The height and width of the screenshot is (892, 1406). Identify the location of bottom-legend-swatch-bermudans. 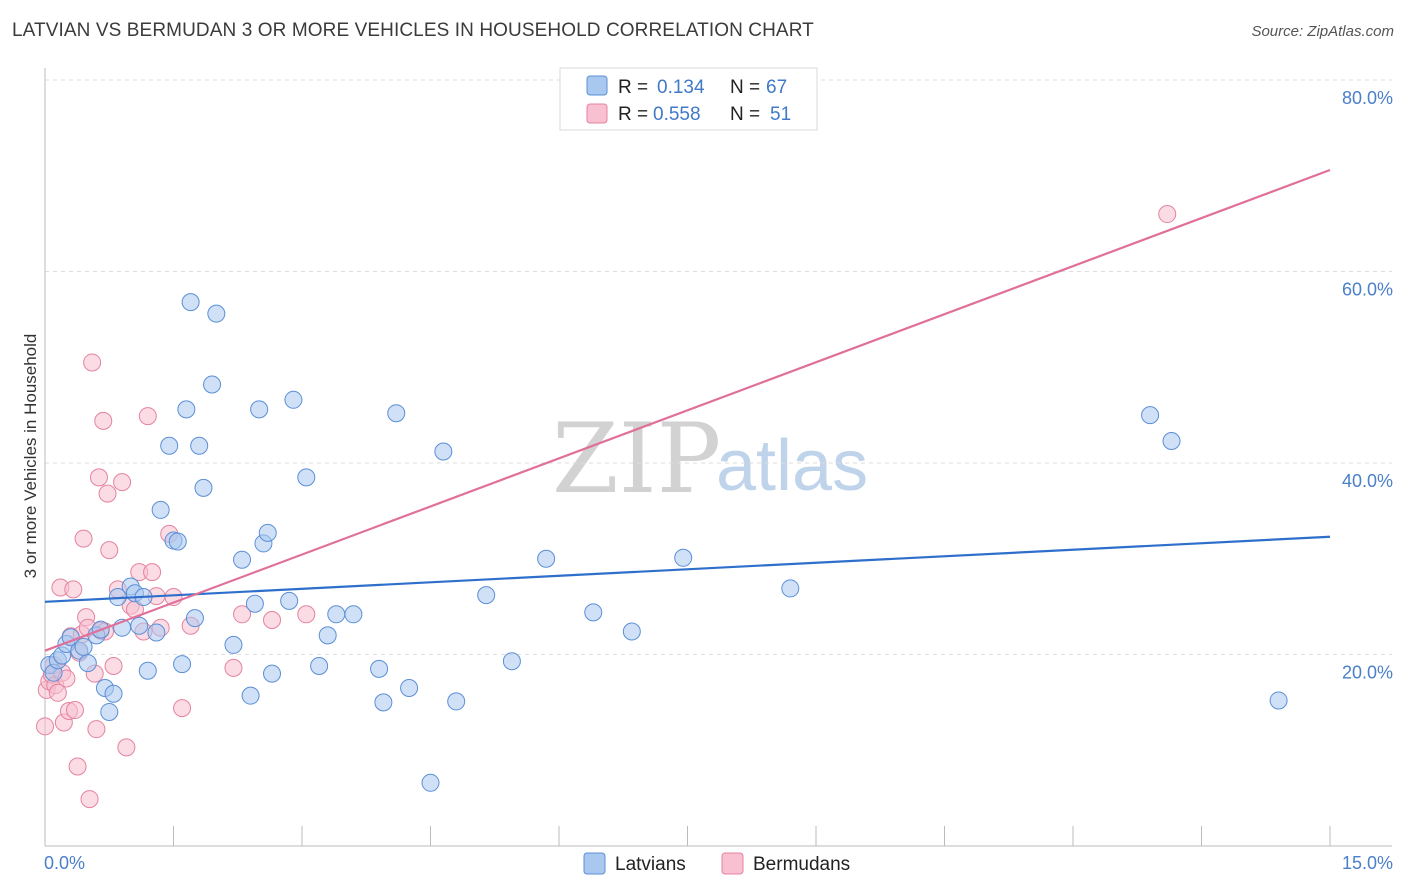
(732, 863).